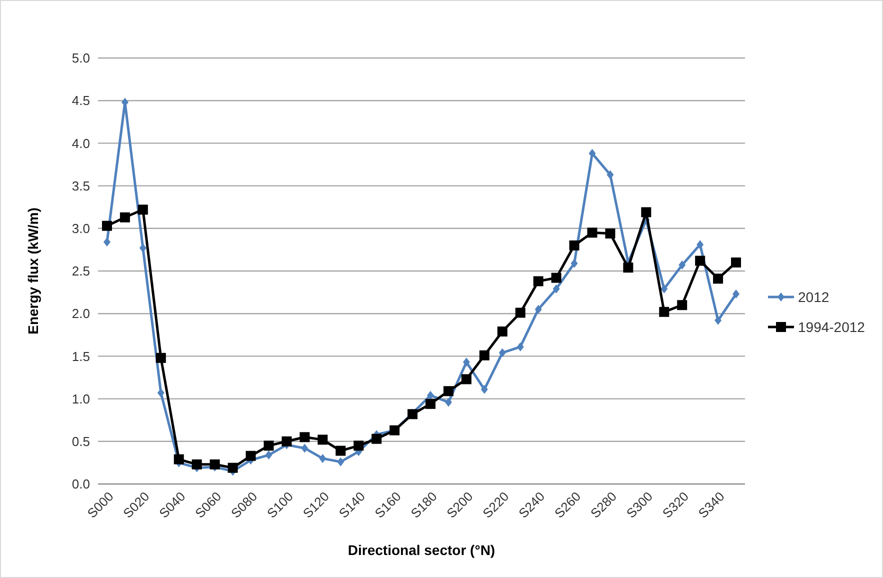 This screenshot has width=883, height=578. I want to click on y-tick-label: 5.0, so click(81, 58).